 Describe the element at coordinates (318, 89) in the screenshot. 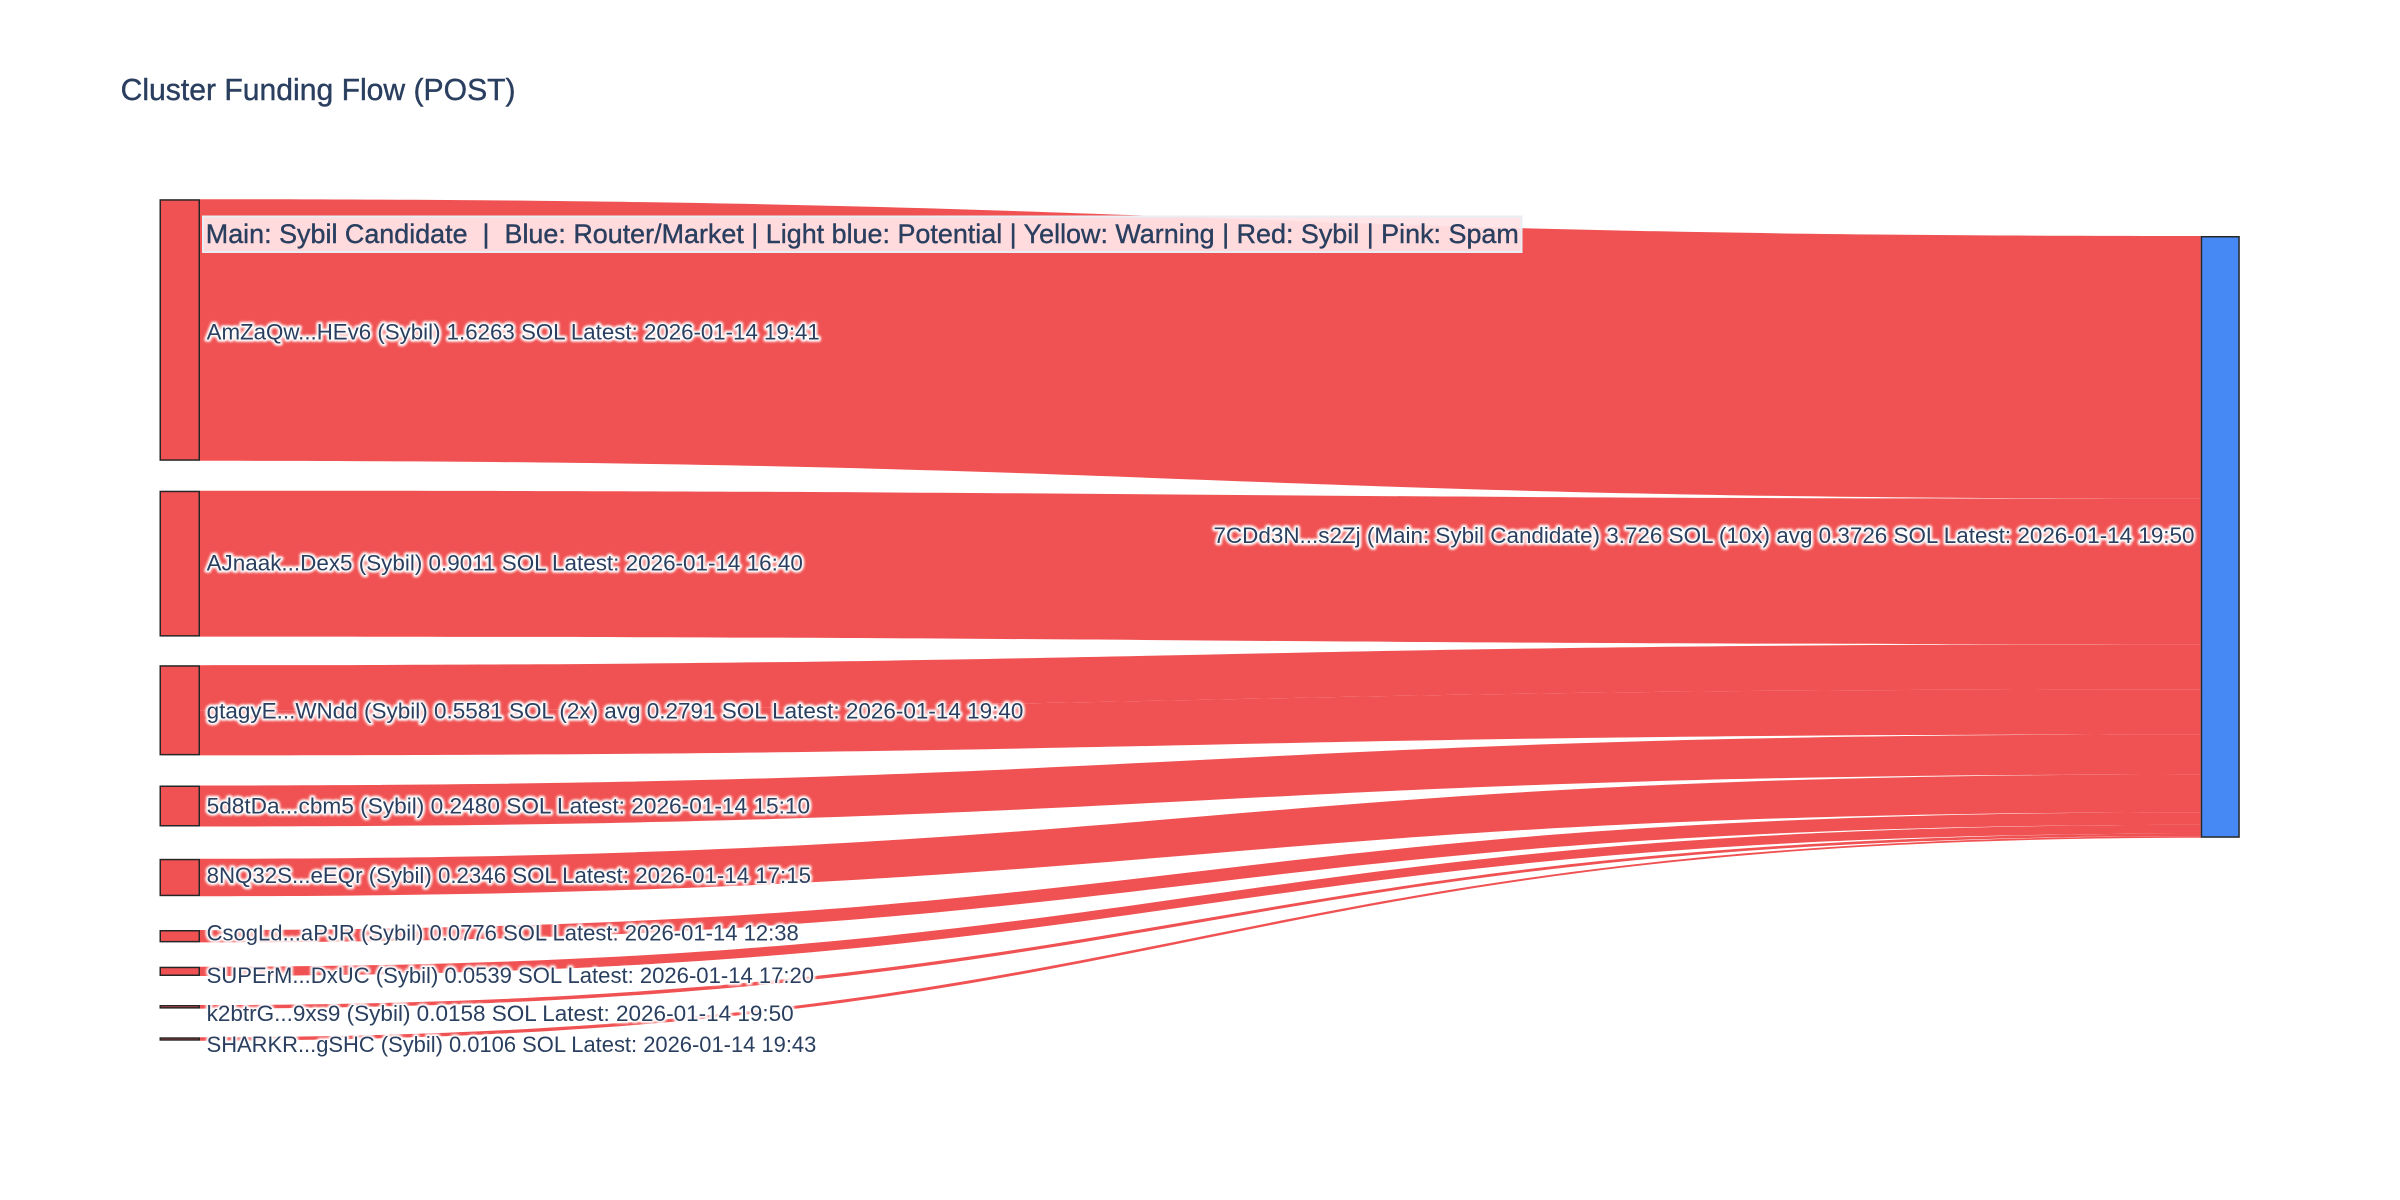

I see `svg-text: Cluster Funding Flow (POST)` at that location.